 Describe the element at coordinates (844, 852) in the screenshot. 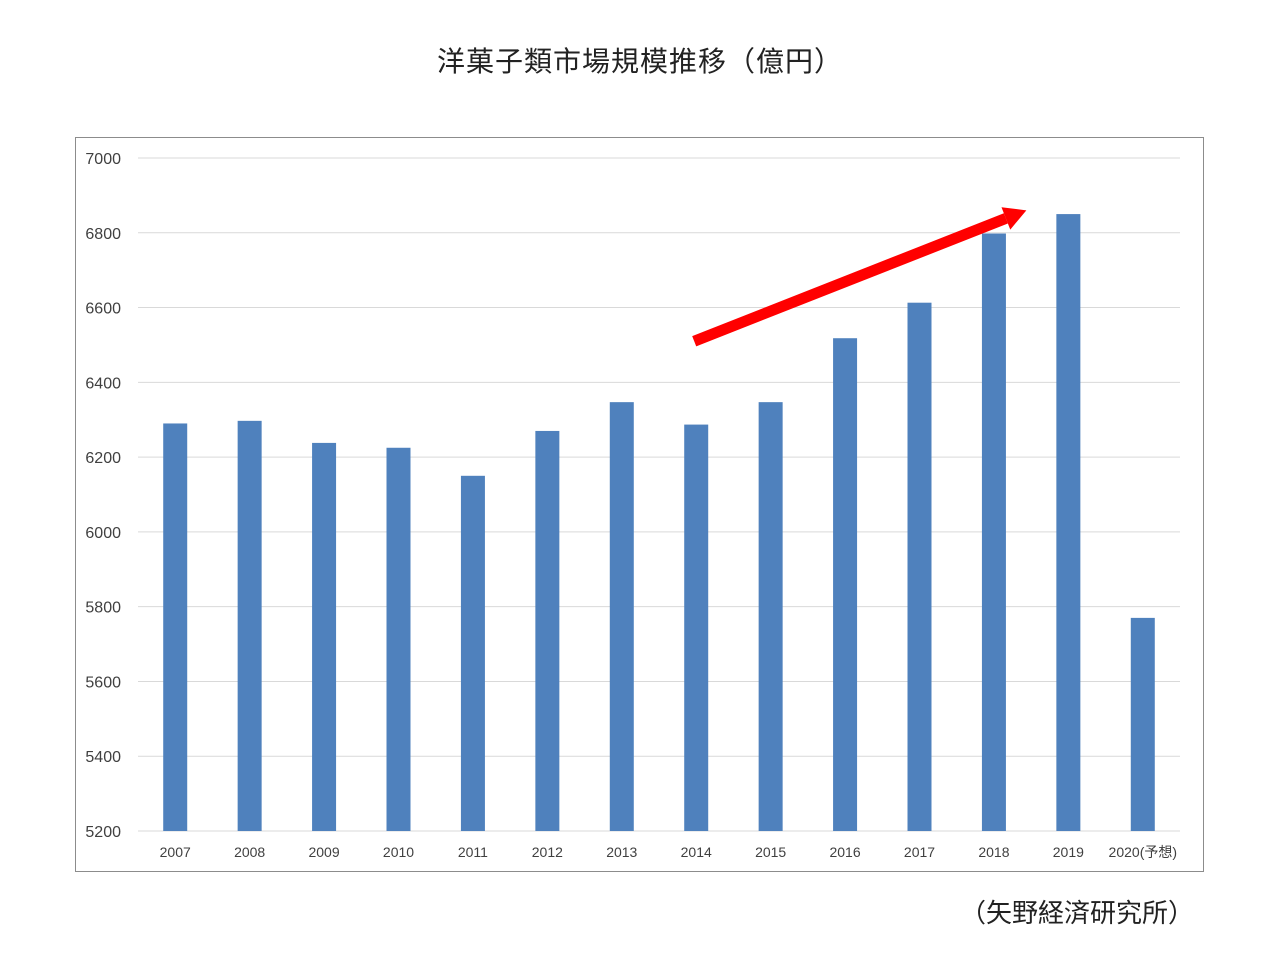

I see `x-tick-label: 2016` at that location.